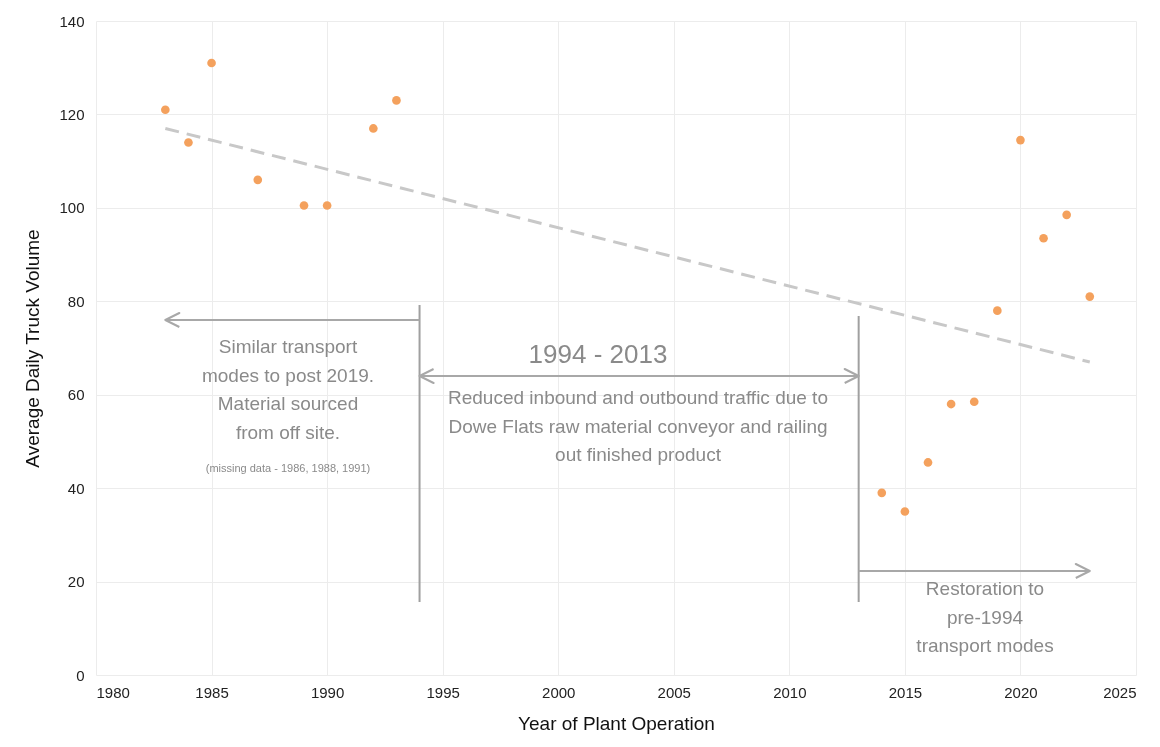  Describe the element at coordinates (616, 723) in the screenshot. I see `x-axis-title: Year of Plant Operation` at that location.